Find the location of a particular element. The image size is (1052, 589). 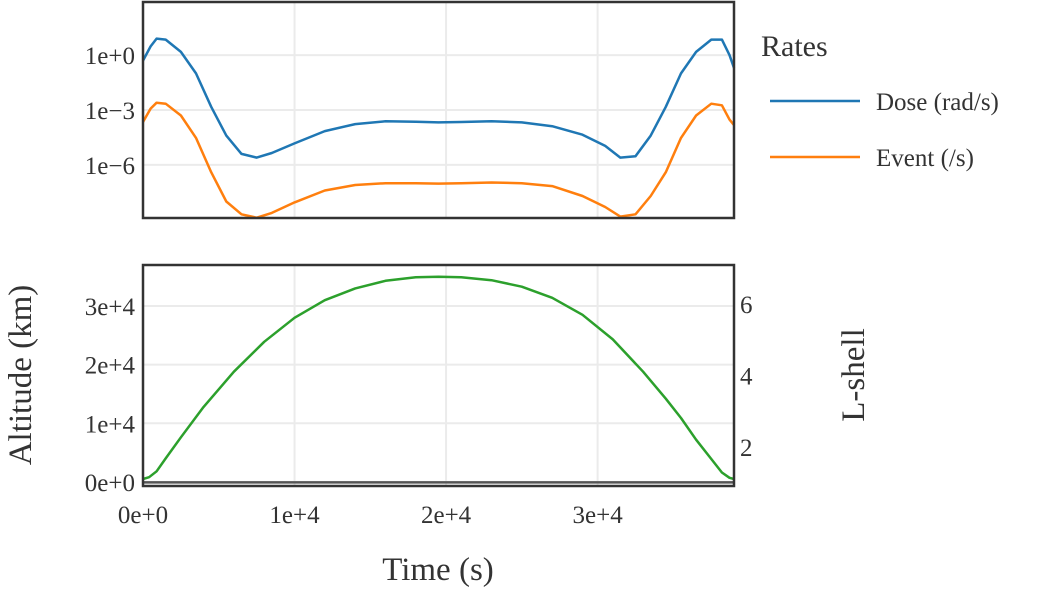

bottom-y2-tick-label: 6 is located at coordinates (746, 305).